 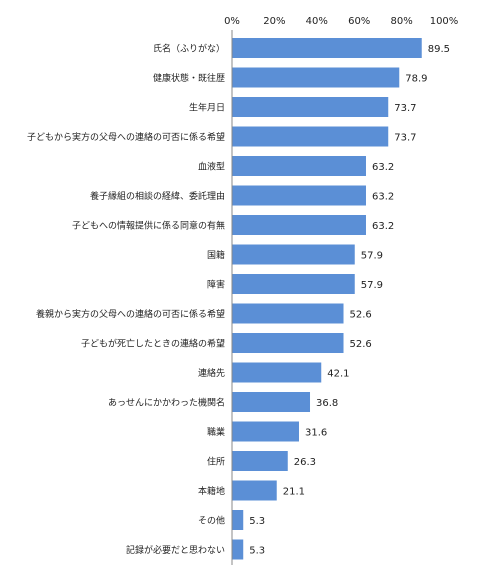 What do you see at coordinates (416, 79) in the screenshot?
I see `value-label: 78.9` at bounding box center [416, 79].